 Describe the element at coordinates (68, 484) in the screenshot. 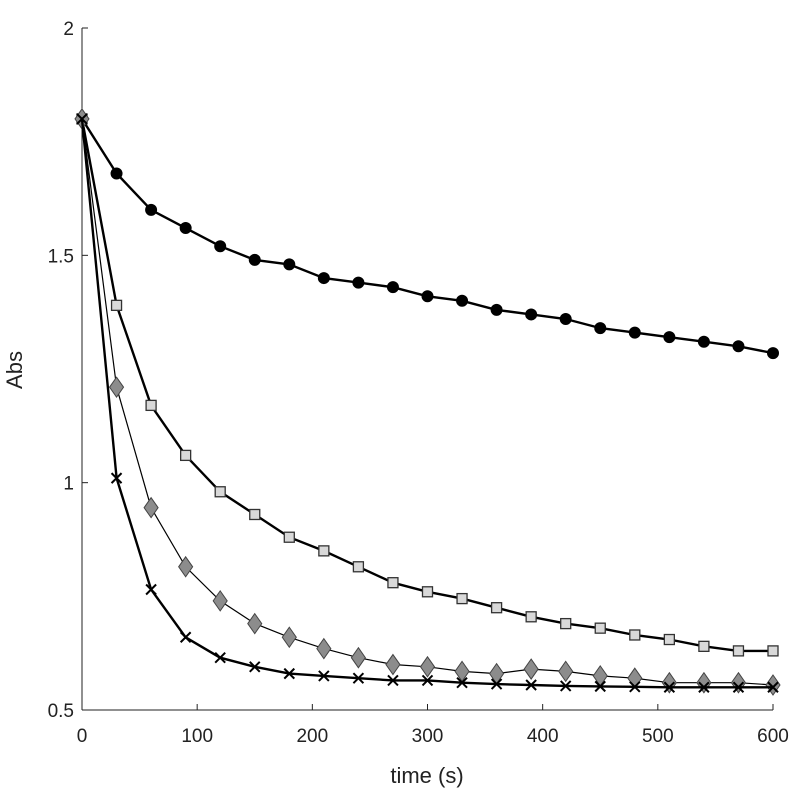

I see `y-tick-label: 1` at that location.